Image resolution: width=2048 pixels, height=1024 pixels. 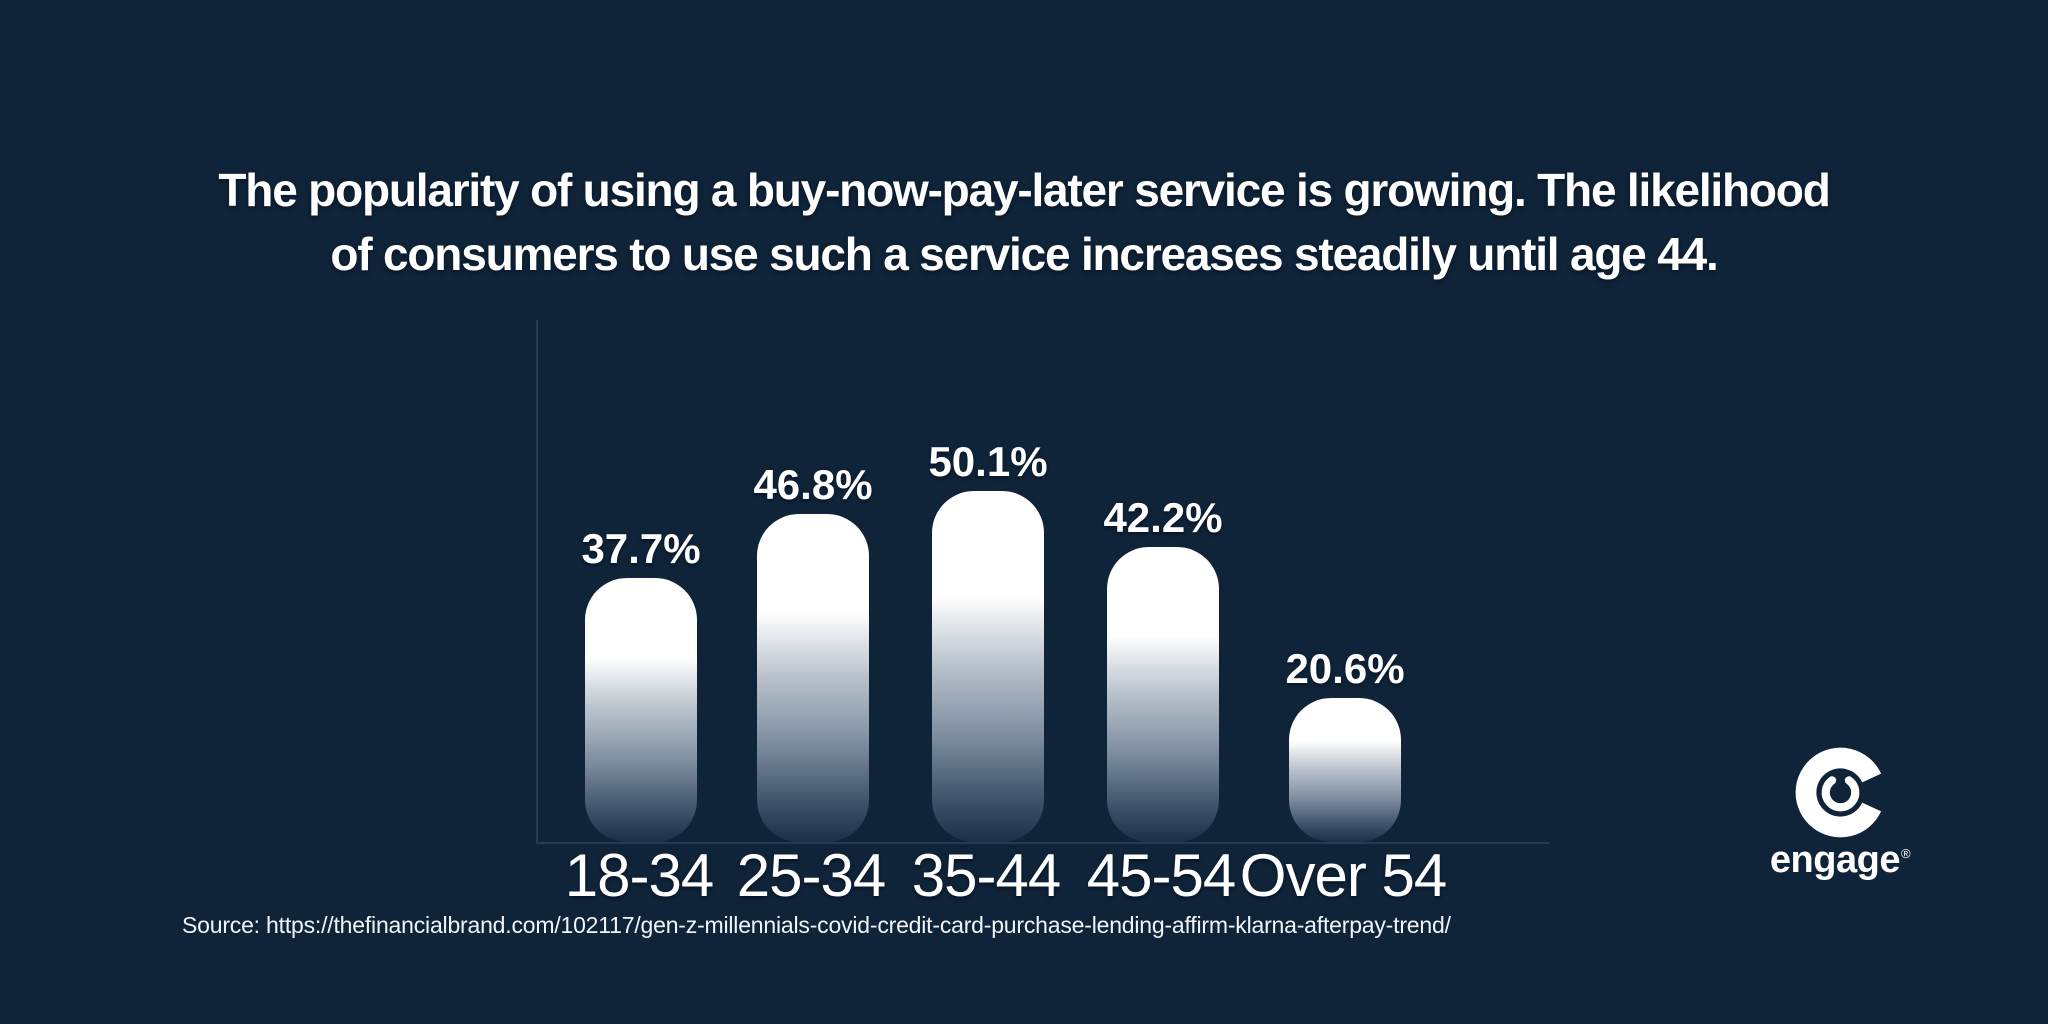 What do you see at coordinates (1838, 792) in the screenshot?
I see `engage-logo-icon` at bounding box center [1838, 792].